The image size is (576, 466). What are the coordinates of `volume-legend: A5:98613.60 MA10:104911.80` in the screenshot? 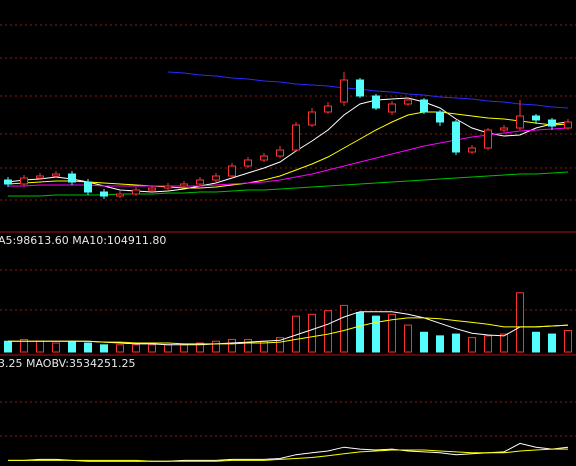 It's located at (83, 240).